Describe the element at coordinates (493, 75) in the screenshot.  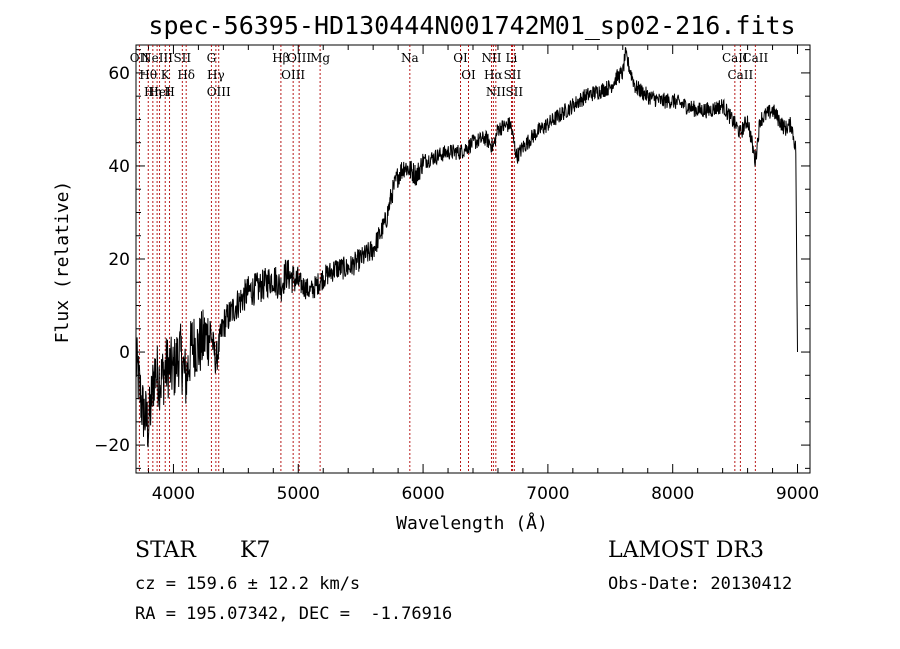
I see `line-label: Hα` at that location.